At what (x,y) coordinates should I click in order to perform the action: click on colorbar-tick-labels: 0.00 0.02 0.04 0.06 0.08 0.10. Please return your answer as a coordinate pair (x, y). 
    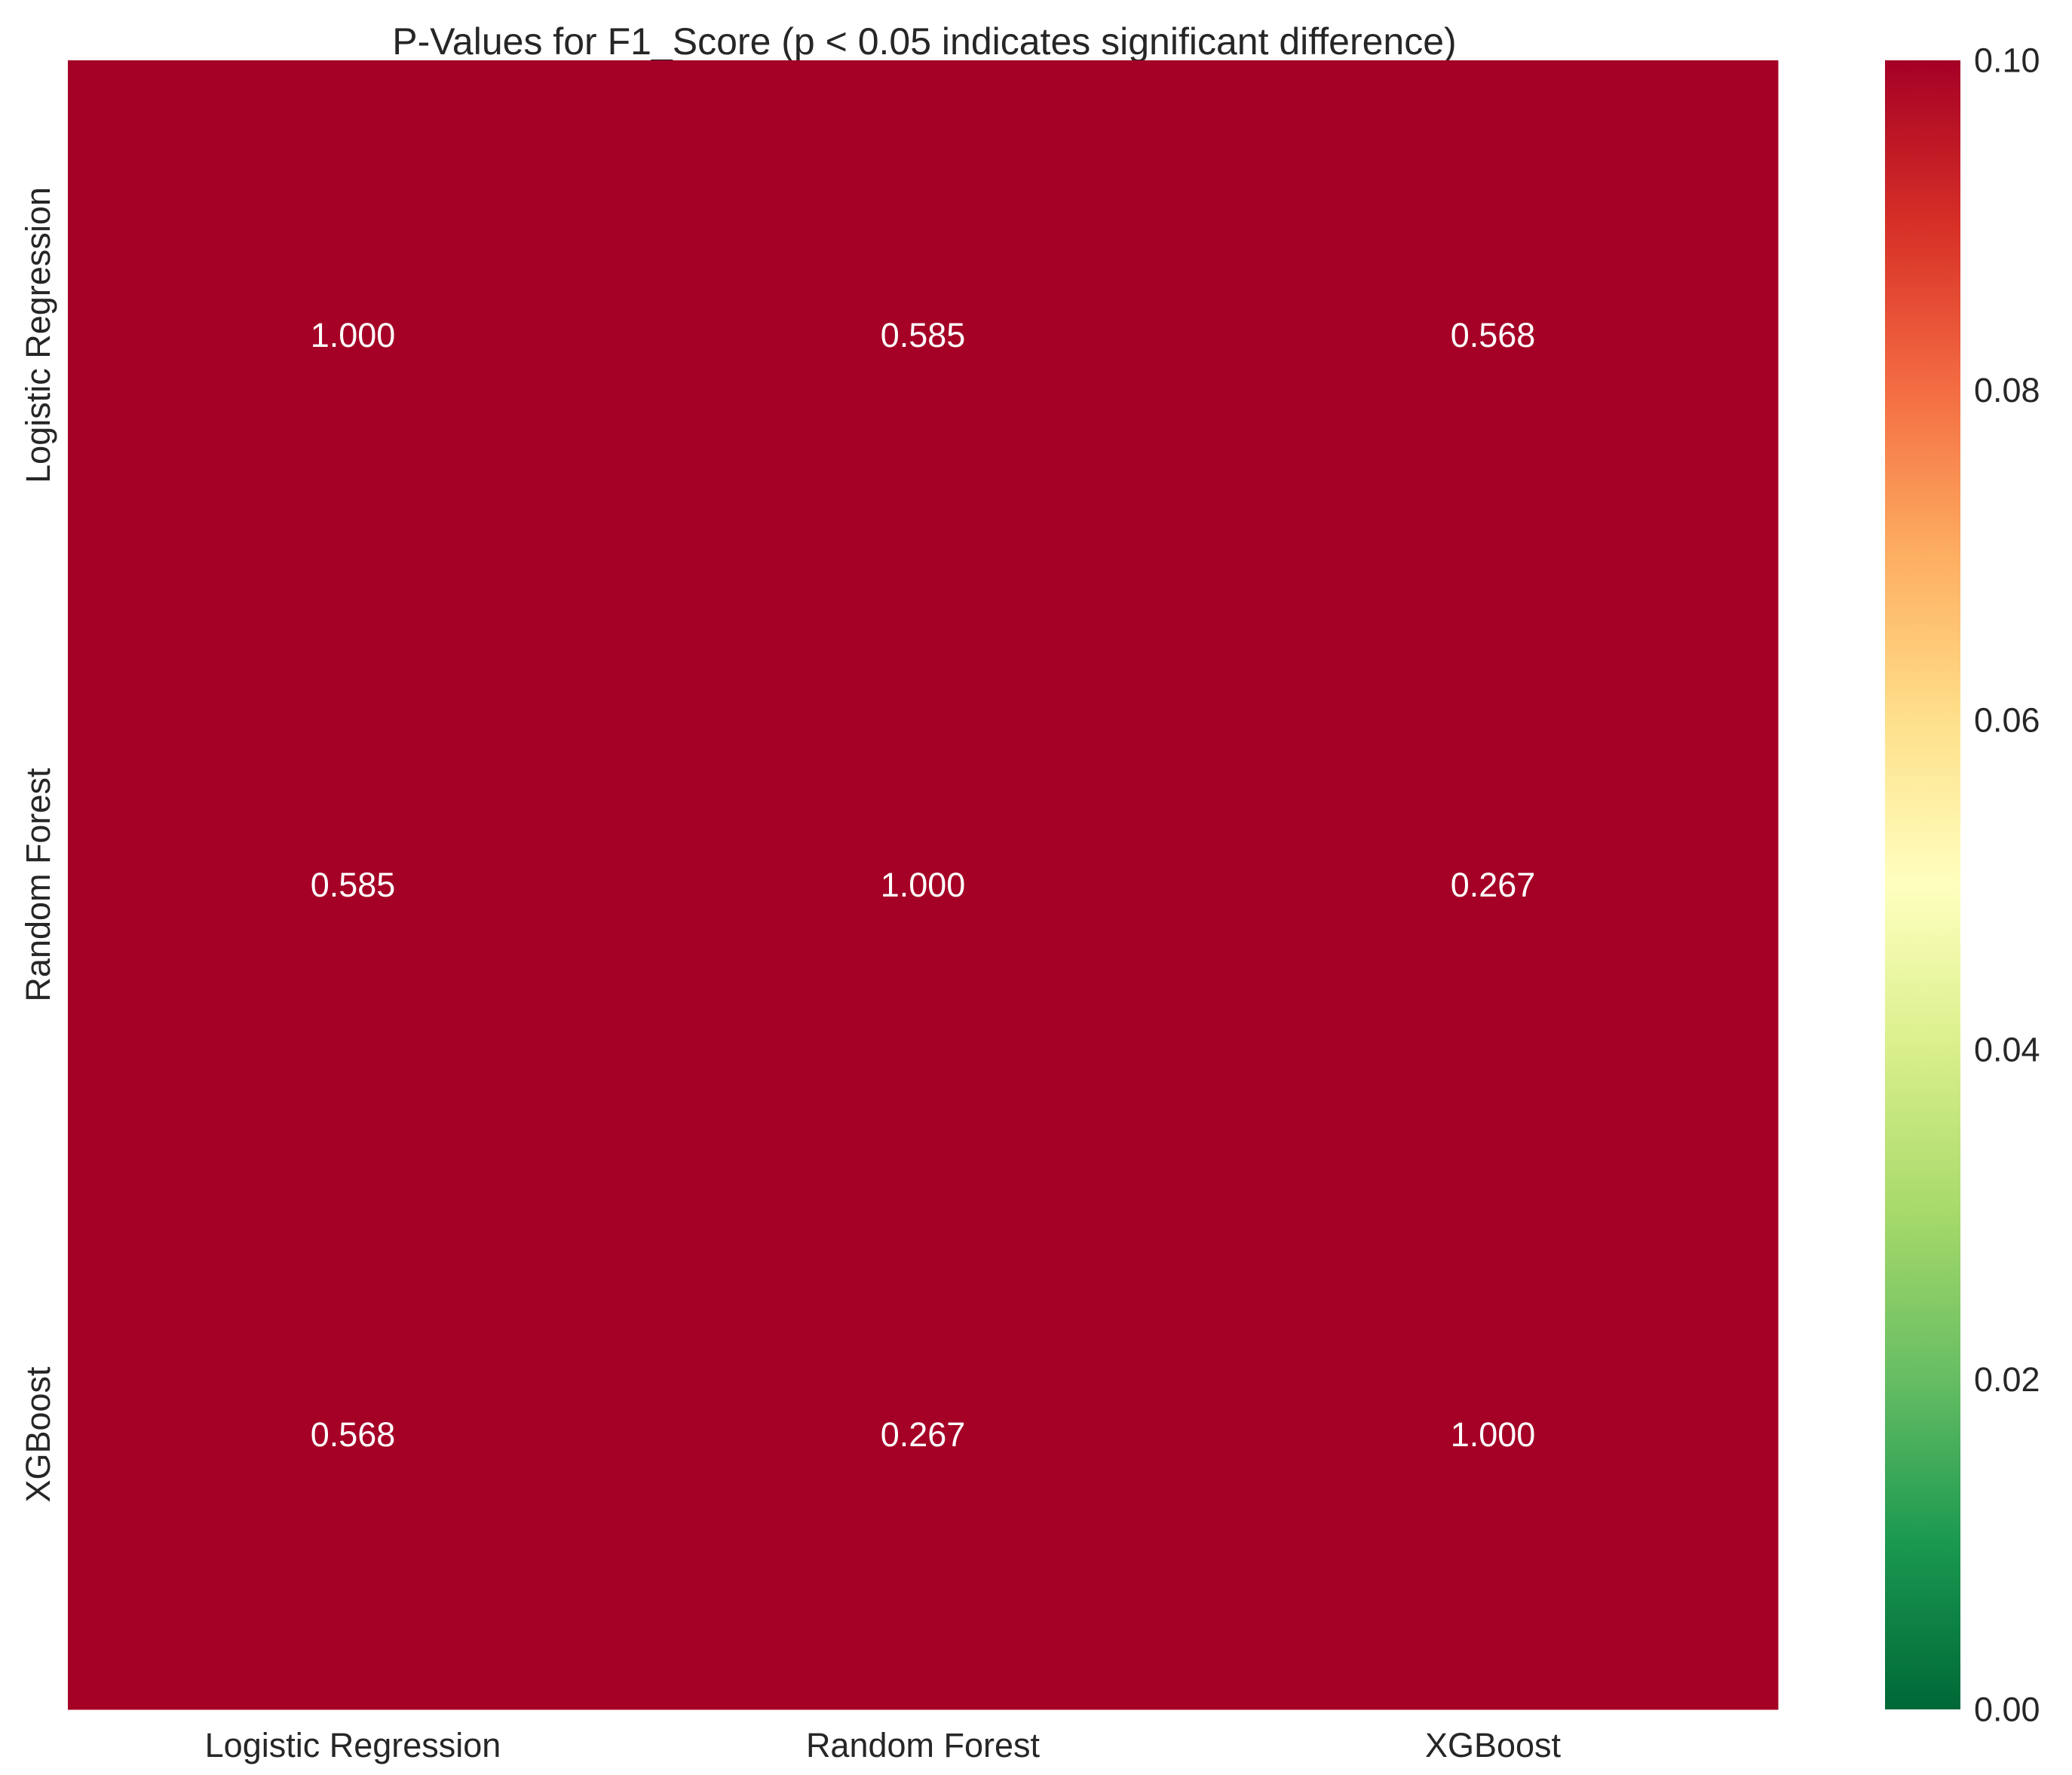
    Looking at the image, I should click on (2007, 885).